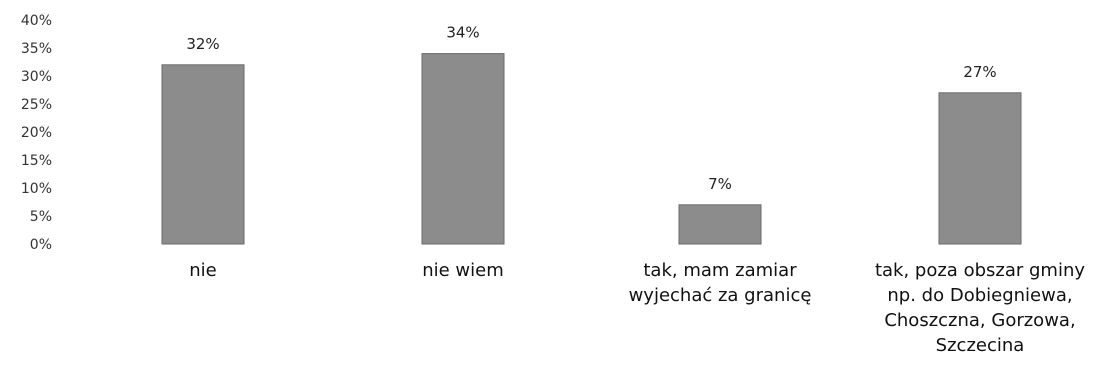  What do you see at coordinates (980, 345) in the screenshot?
I see `category-label-line: Szczecina` at bounding box center [980, 345].